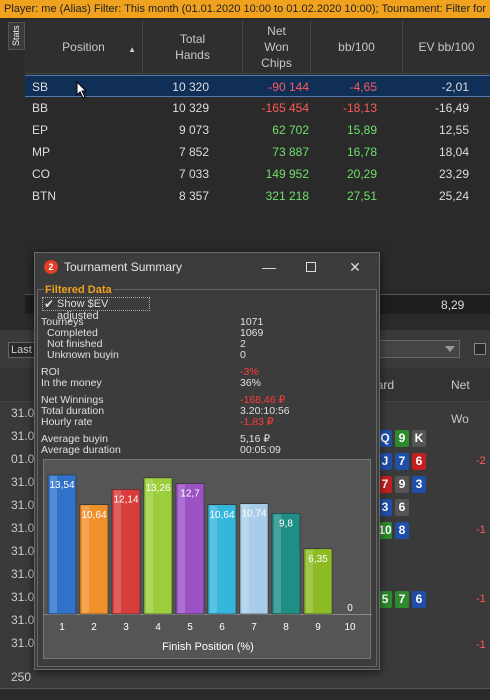  What do you see at coordinates (257, 130) in the screenshot?
I see `table-row: EP 9 073 62 702 15,89 12,55` at bounding box center [257, 130].